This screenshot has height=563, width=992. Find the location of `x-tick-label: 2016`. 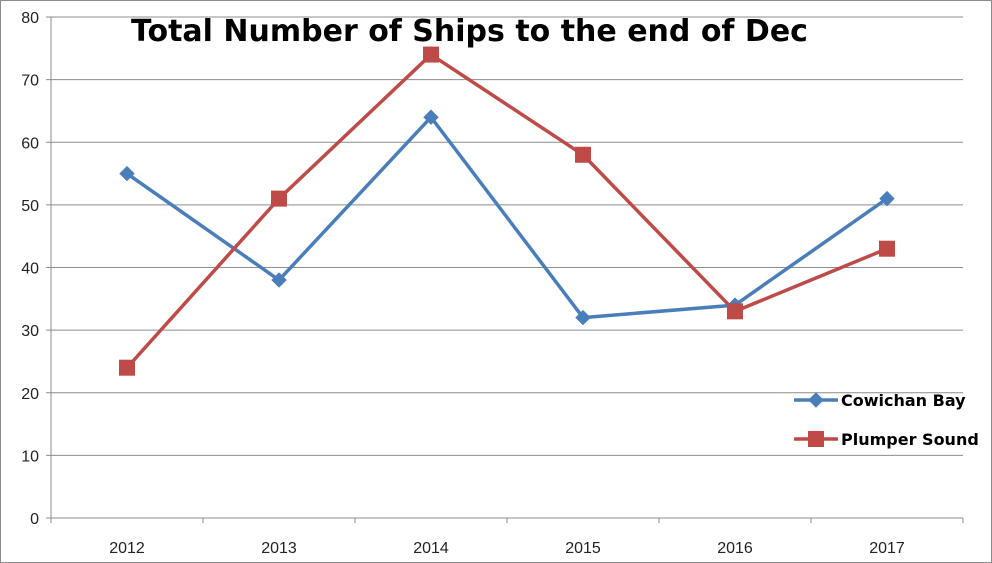

x-tick-label: 2016 is located at coordinates (735, 548).